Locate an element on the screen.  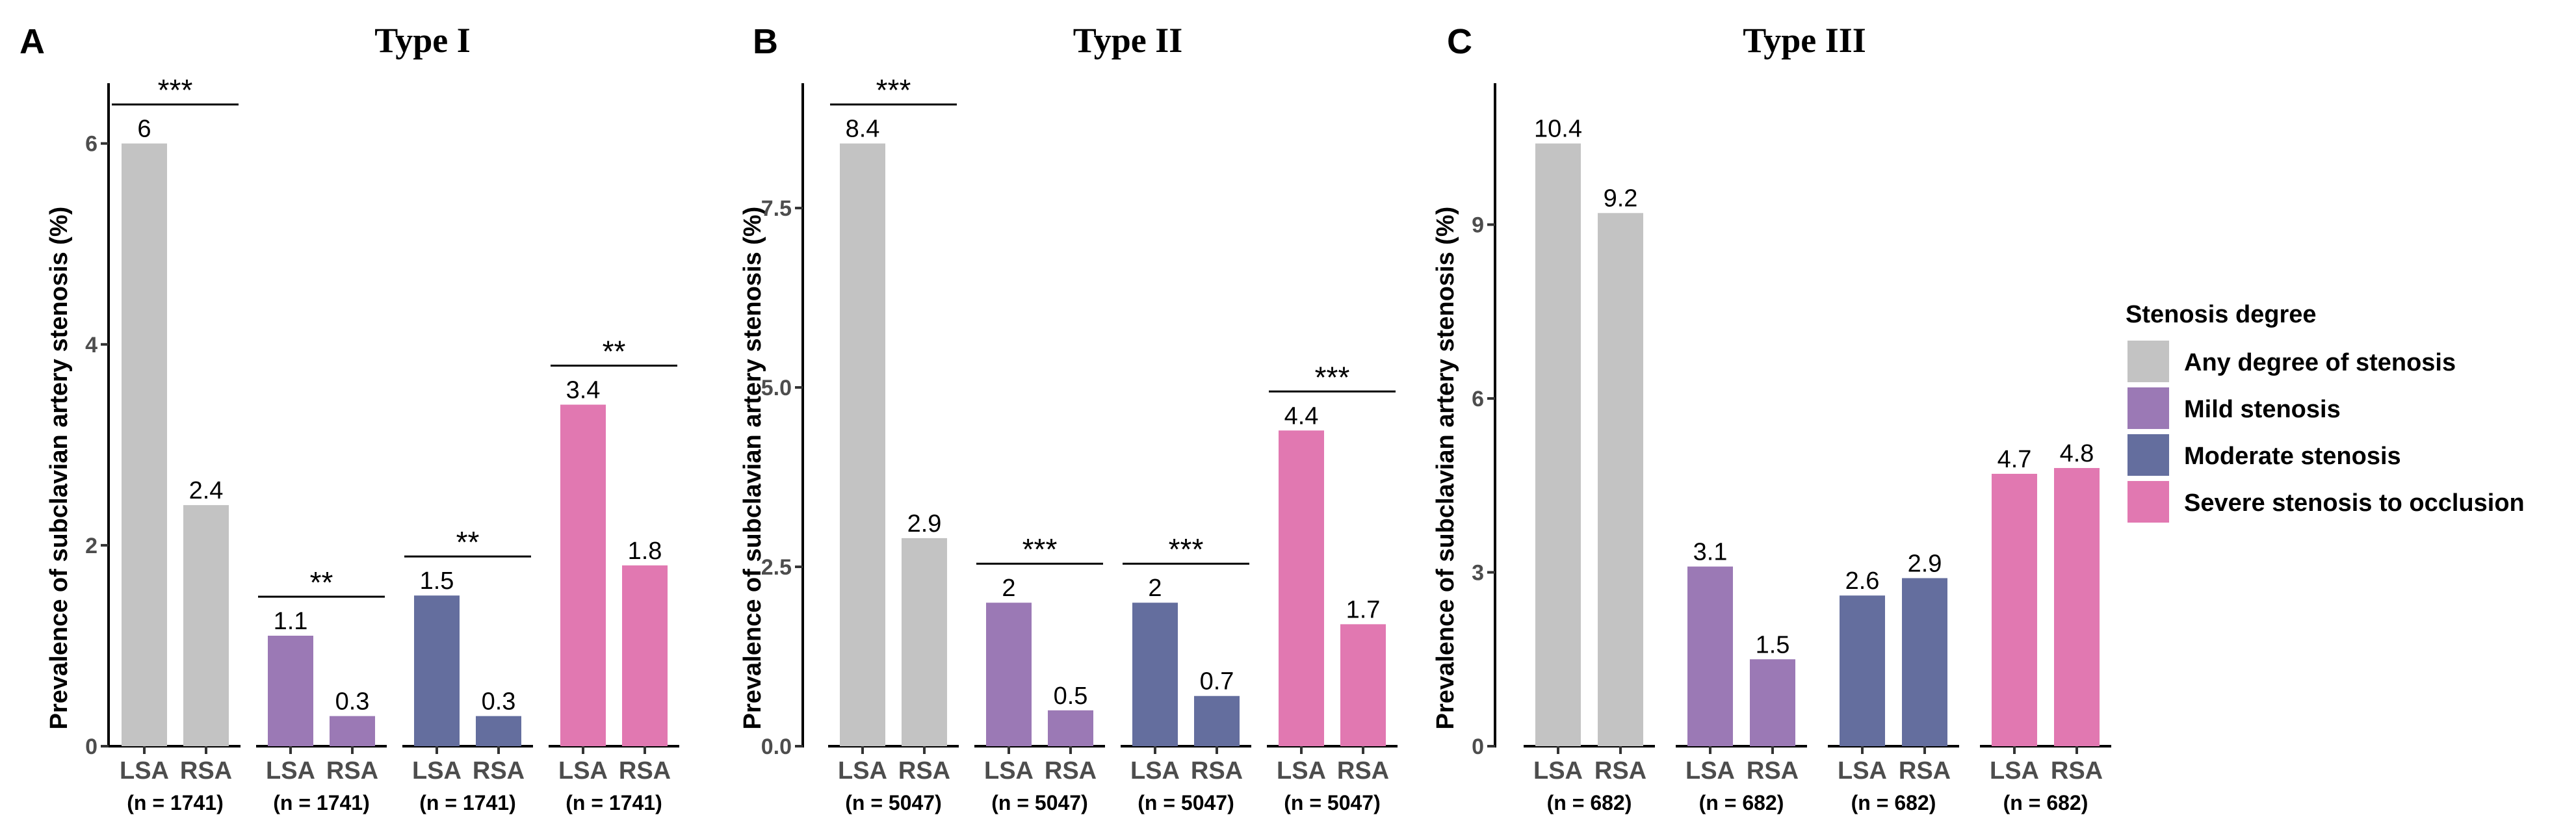
panel-letter-a: A is located at coordinates (32, 41).